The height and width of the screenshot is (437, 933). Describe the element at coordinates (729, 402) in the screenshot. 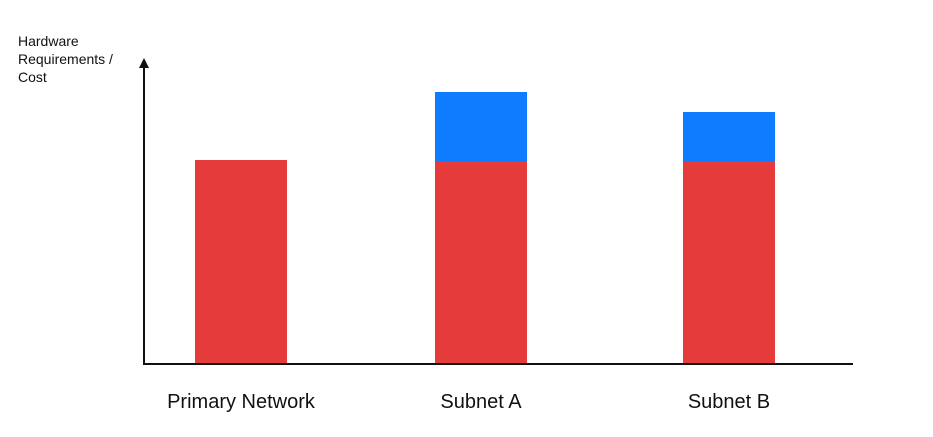

I see `x-tick-label: Subnet B` at that location.